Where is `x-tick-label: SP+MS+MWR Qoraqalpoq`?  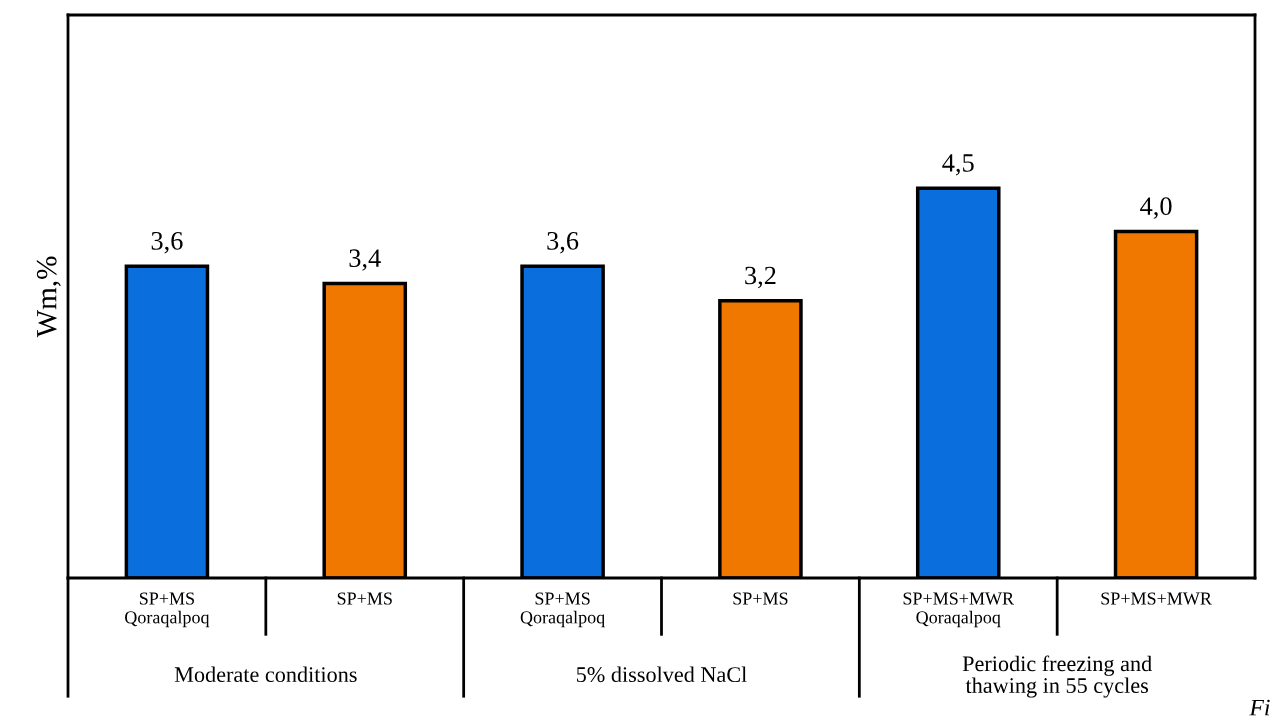
x-tick-label: SP+MS+MWR Qoraqalpoq is located at coordinates (959, 610).